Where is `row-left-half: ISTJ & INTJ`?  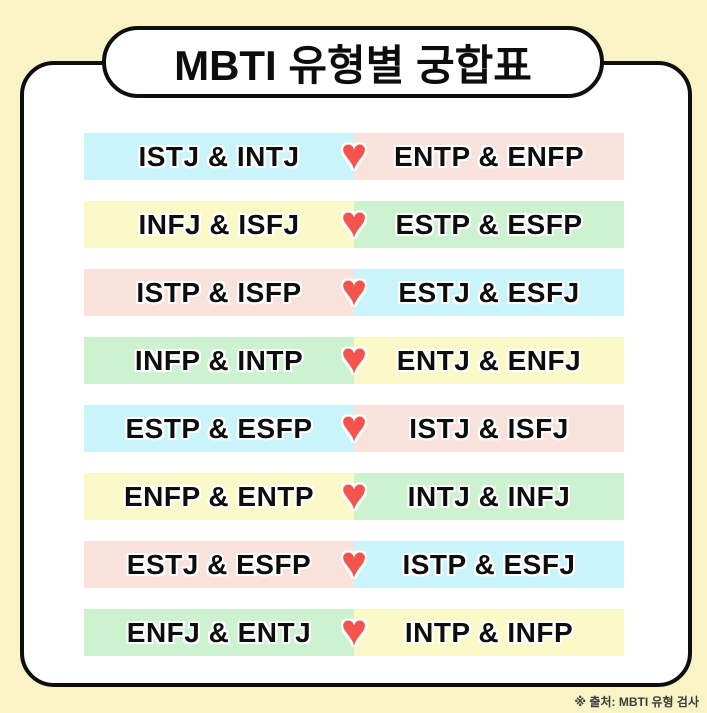 row-left-half: ISTJ & INTJ is located at coordinates (219, 156).